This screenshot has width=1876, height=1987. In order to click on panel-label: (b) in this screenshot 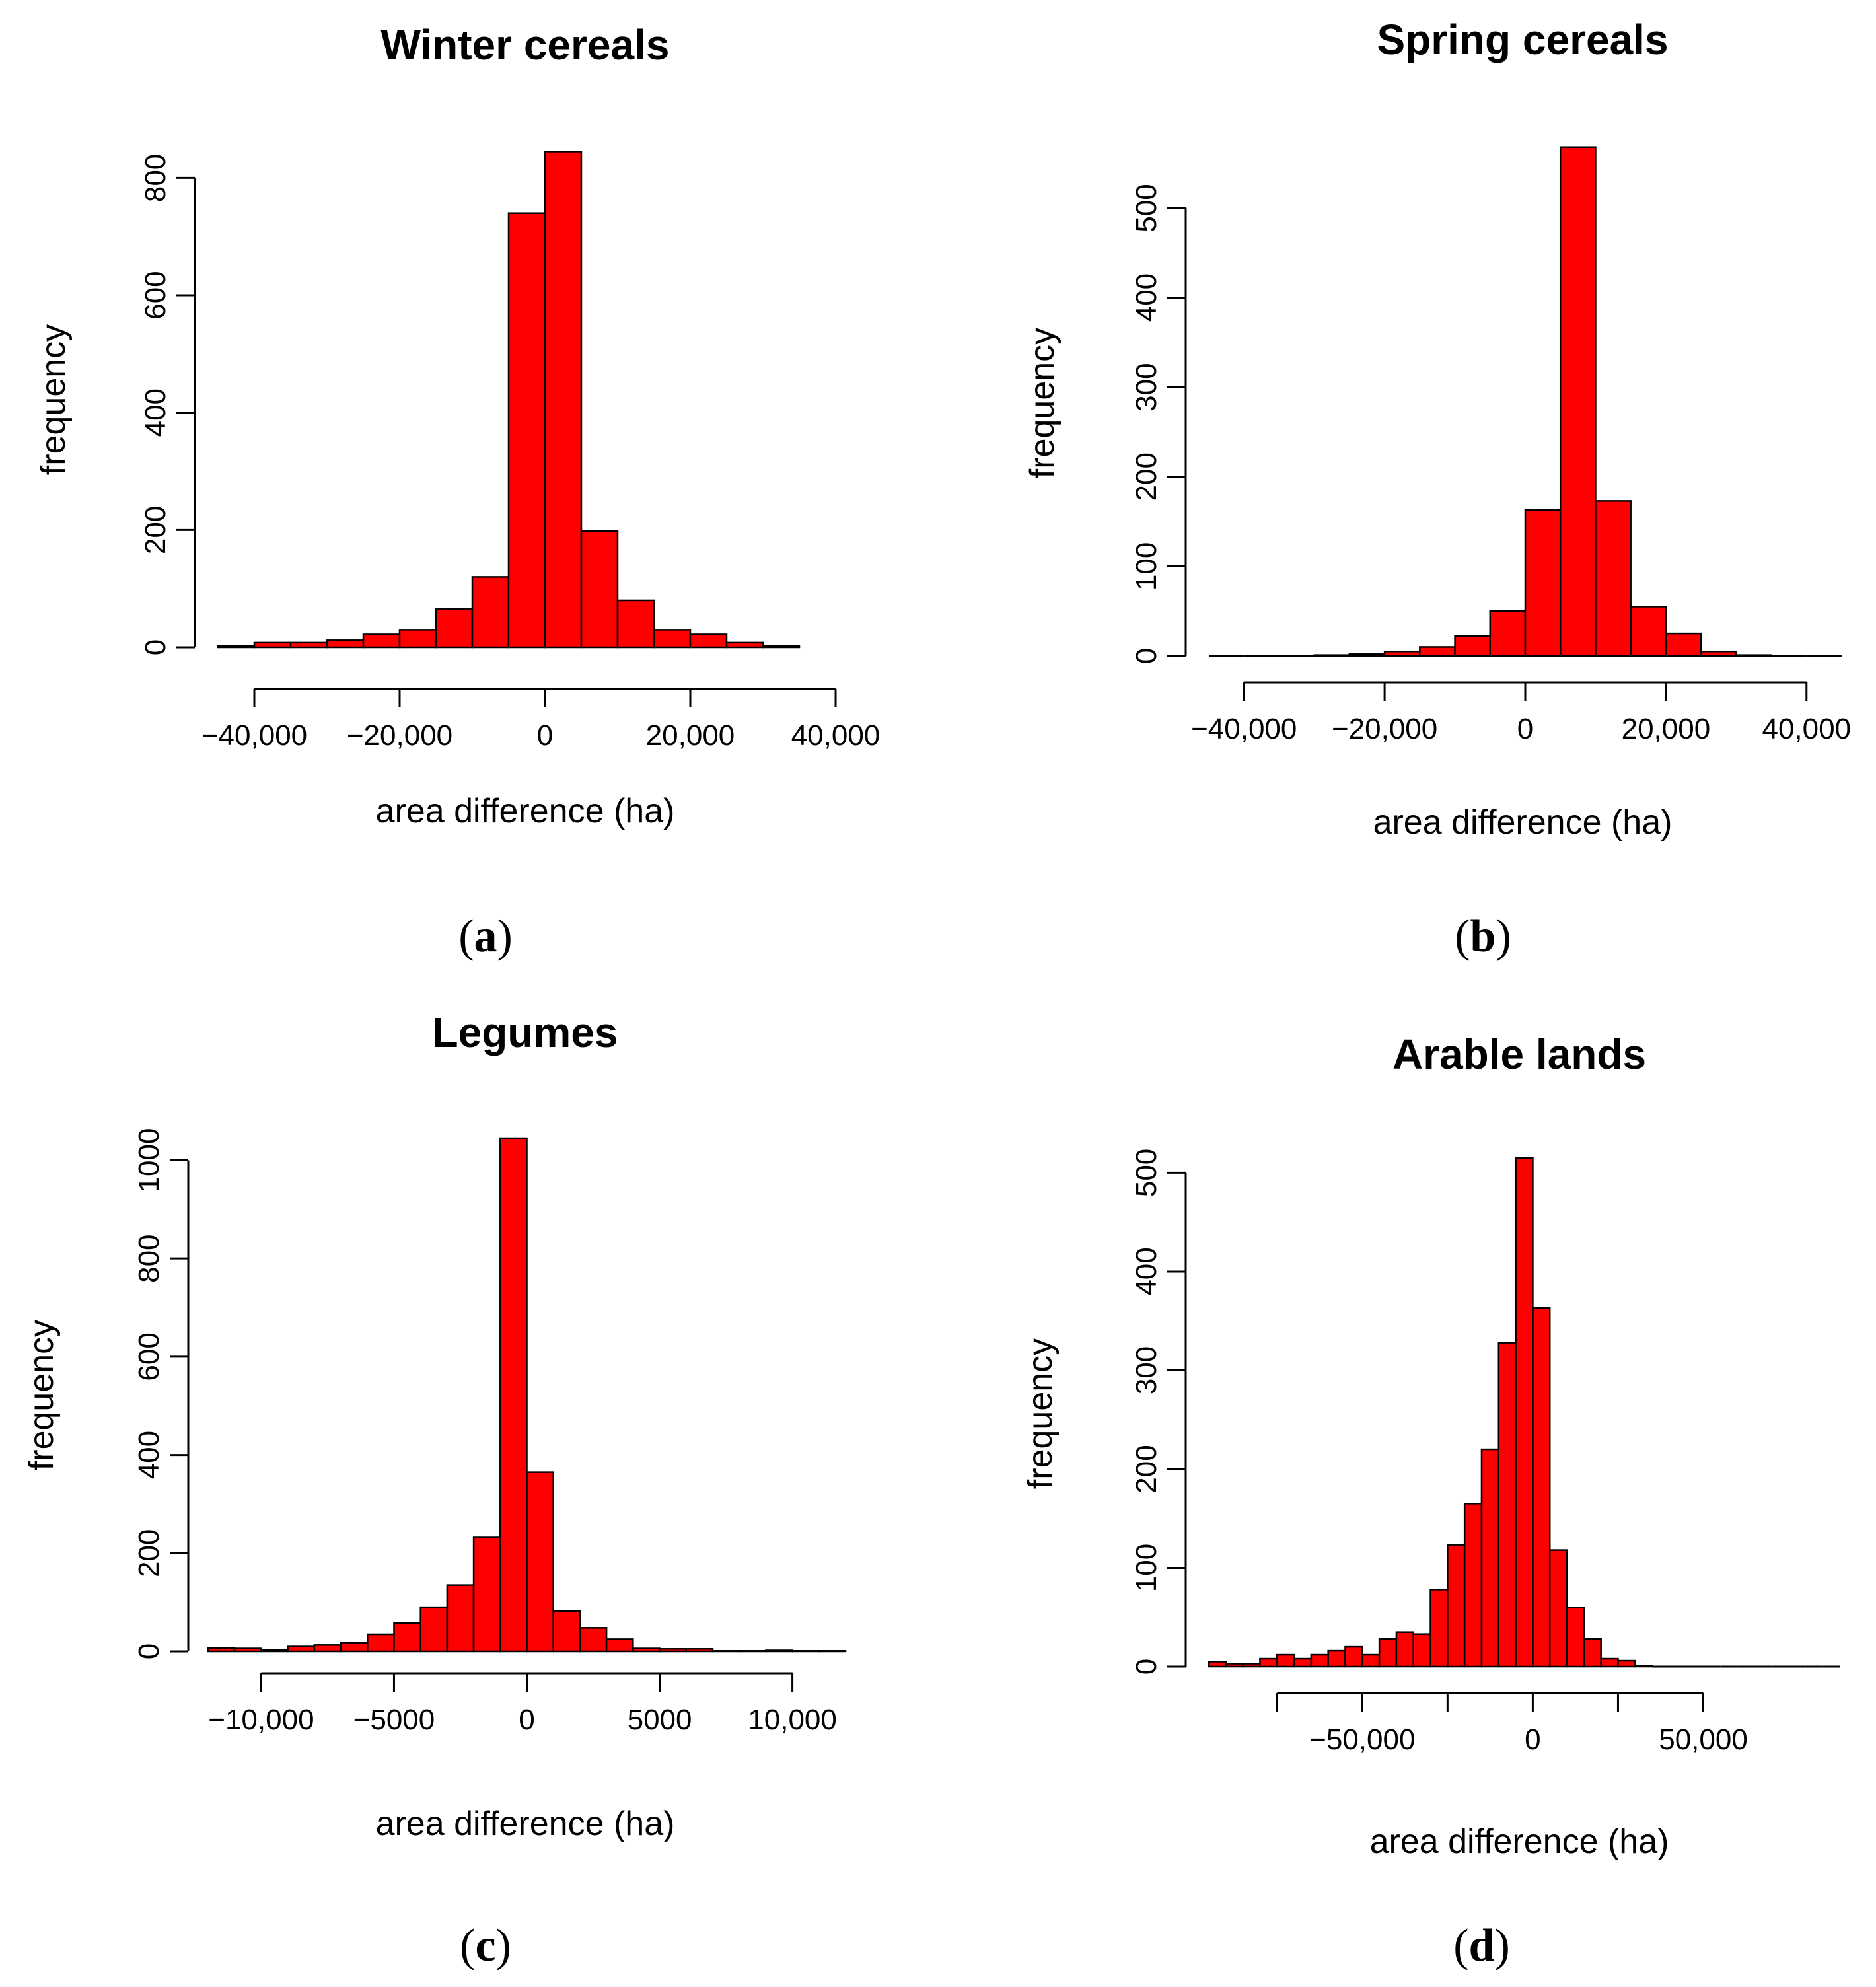, I will do `click(1483, 937)`.